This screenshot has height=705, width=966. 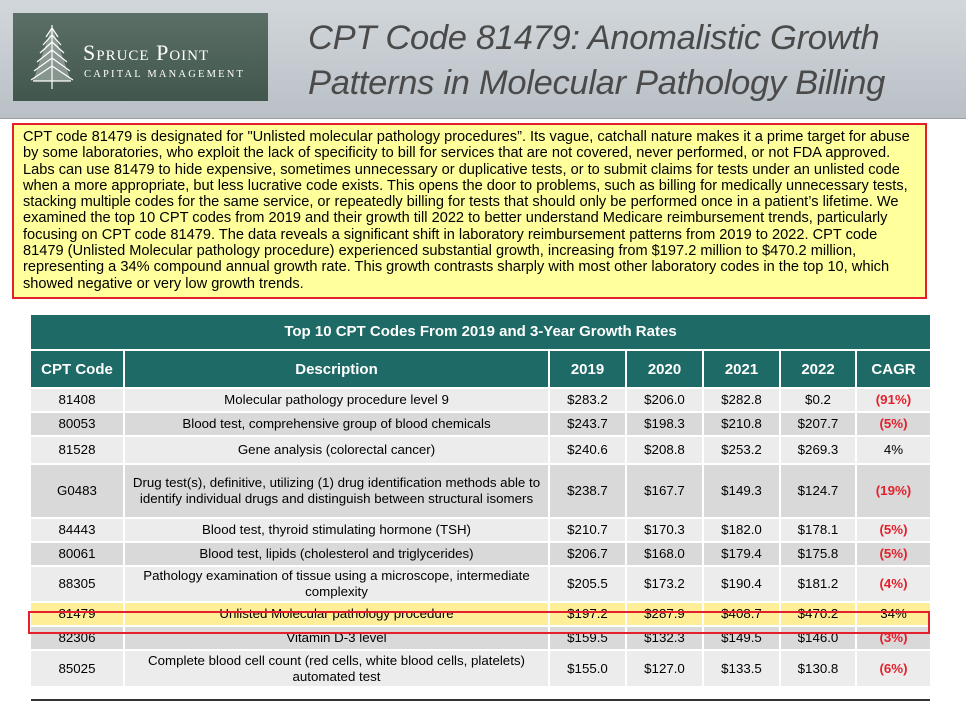 I want to click on slide-title-line-1: CPT Code 81479: Anomalistic Growth, so click(x=594, y=38).